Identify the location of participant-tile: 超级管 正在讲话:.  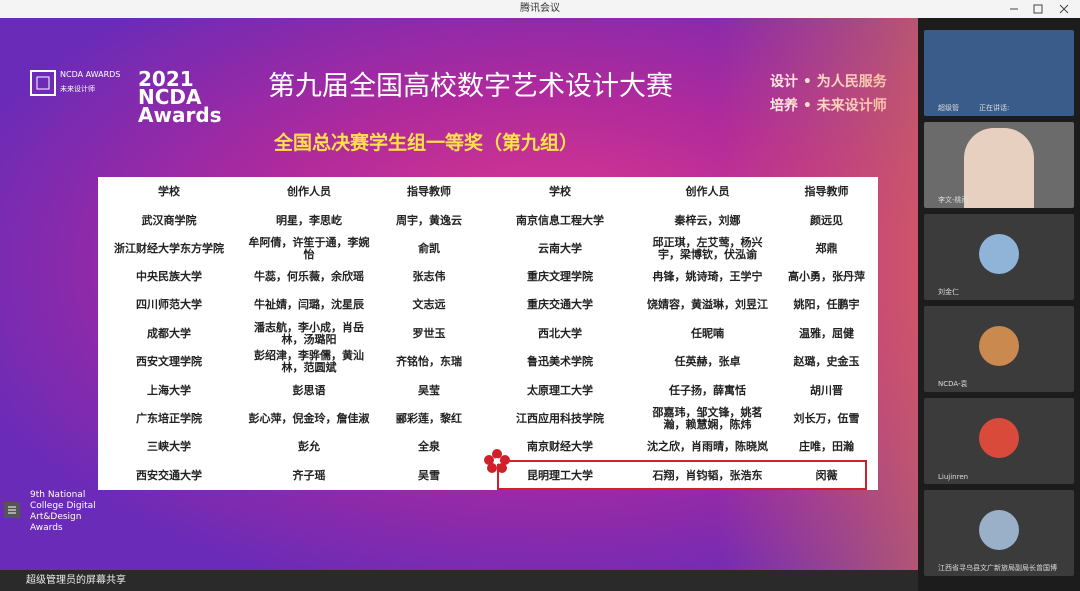
(999, 73).